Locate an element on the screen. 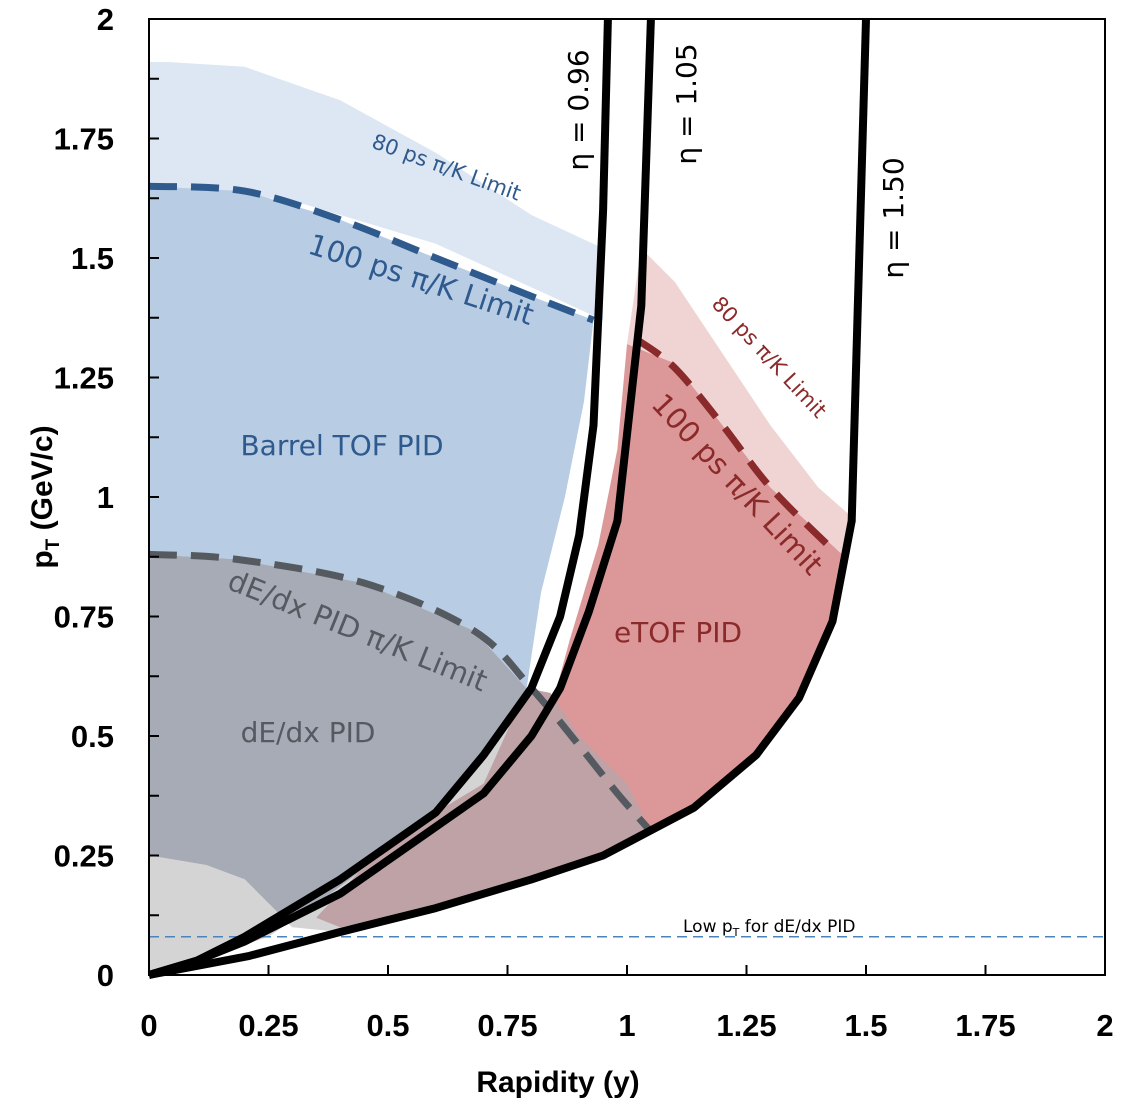 The height and width of the screenshot is (1115, 1133). eta-label-1: η = 1.05 is located at coordinates (686, 103).